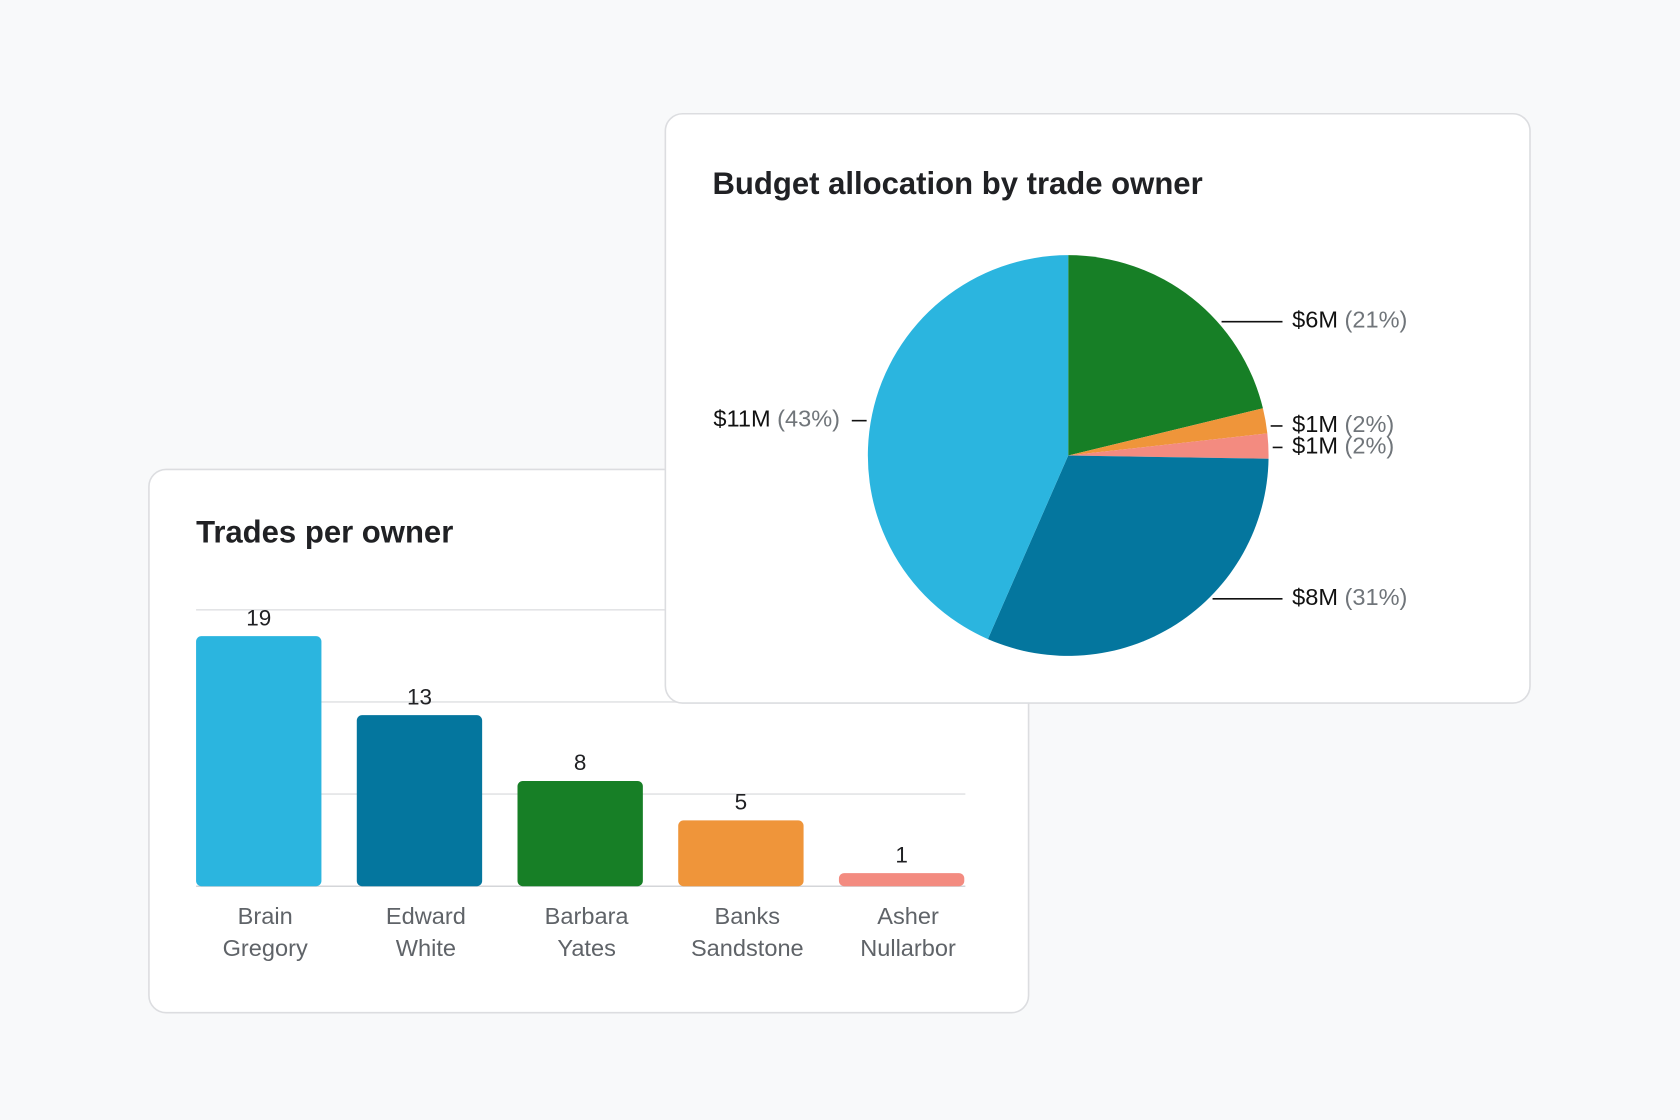 The height and width of the screenshot is (1120, 1680). Describe the element at coordinates (324, 531) in the screenshot. I see `chart-title: Trades per owner` at that location.